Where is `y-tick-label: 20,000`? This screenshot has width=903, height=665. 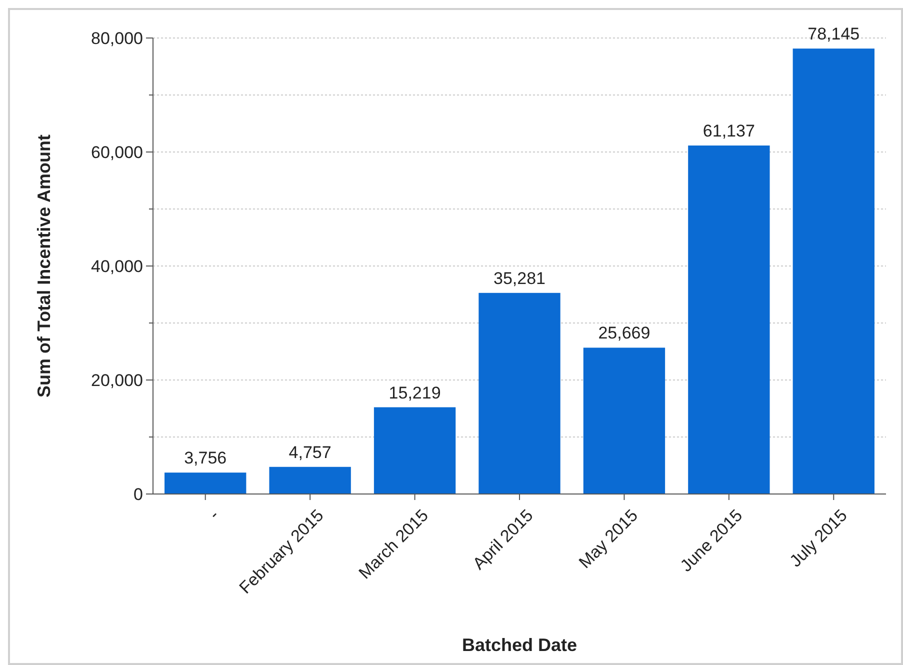
y-tick-label: 20,000 is located at coordinates (117, 380).